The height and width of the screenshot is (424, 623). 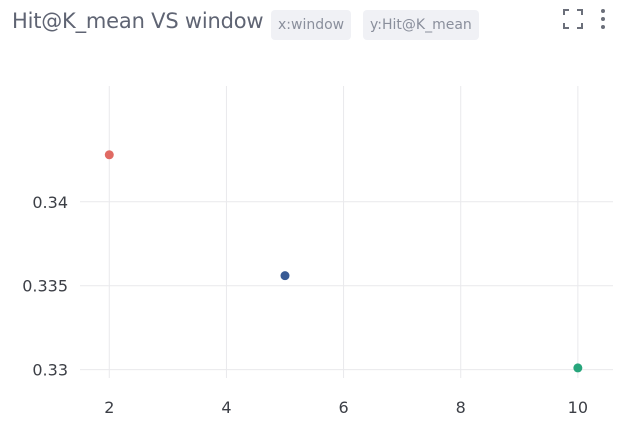 What do you see at coordinates (421, 25) in the screenshot?
I see `y-axis-chip: y:Hit@K_mean` at bounding box center [421, 25].